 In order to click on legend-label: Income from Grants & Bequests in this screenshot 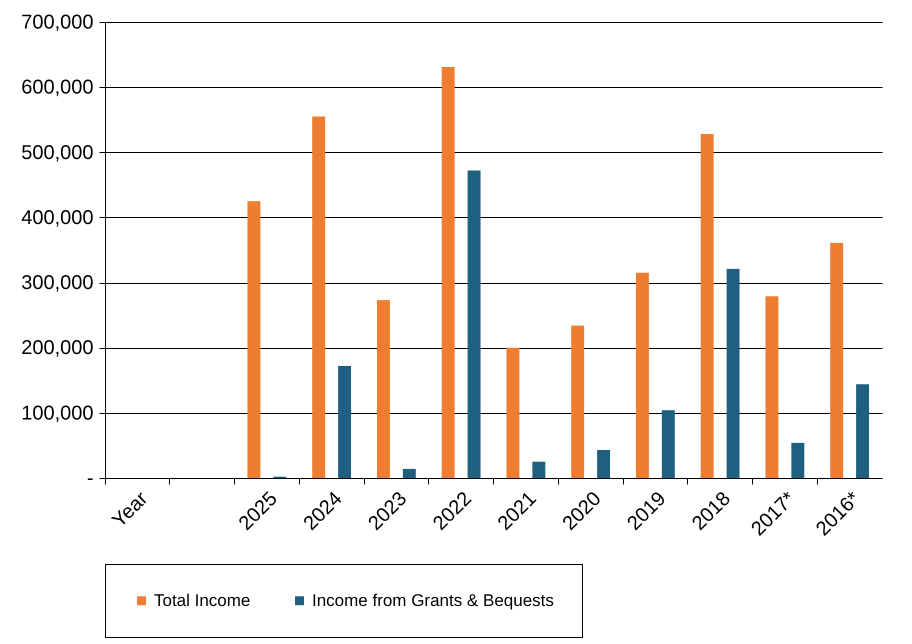, I will do `click(433, 600)`.